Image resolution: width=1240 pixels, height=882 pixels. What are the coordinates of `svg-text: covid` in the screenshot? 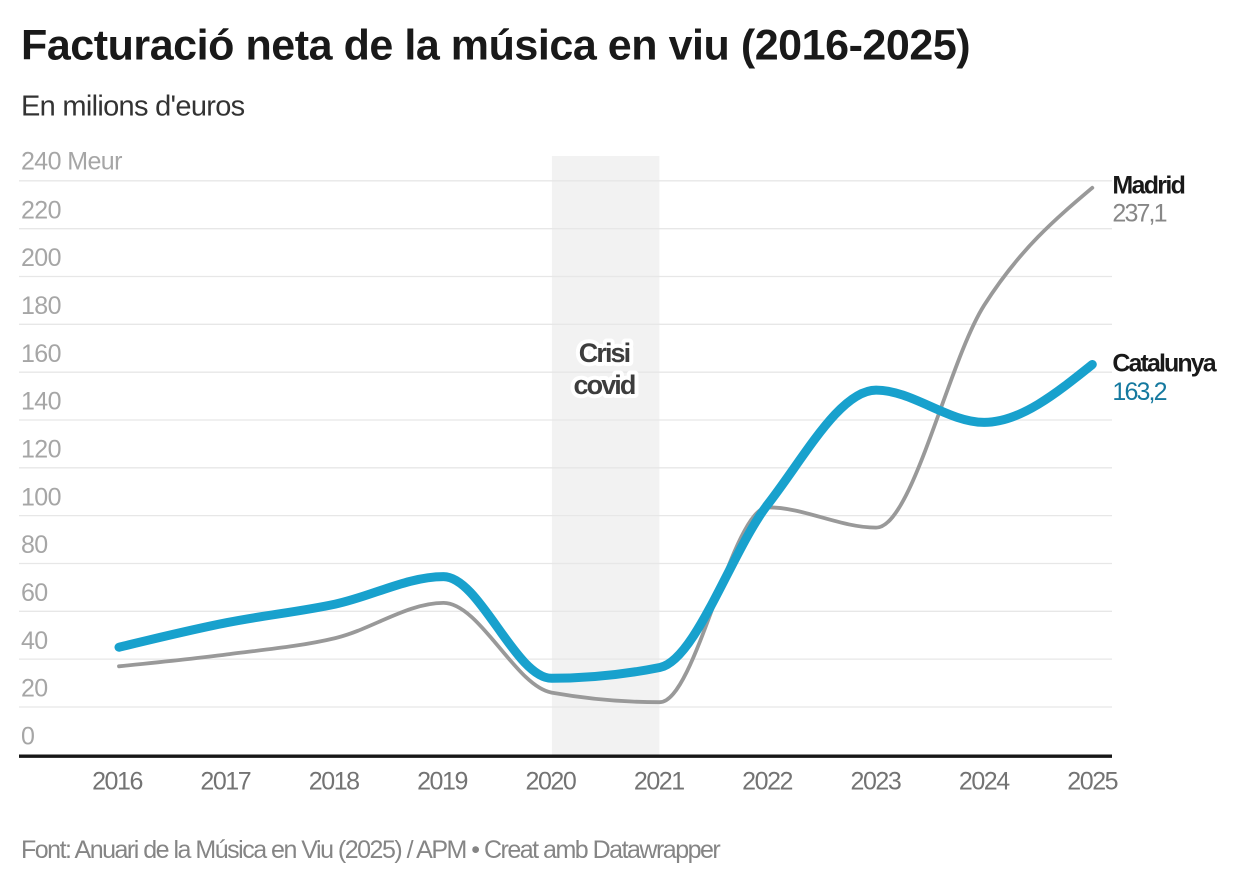 It's located at (603, 385).